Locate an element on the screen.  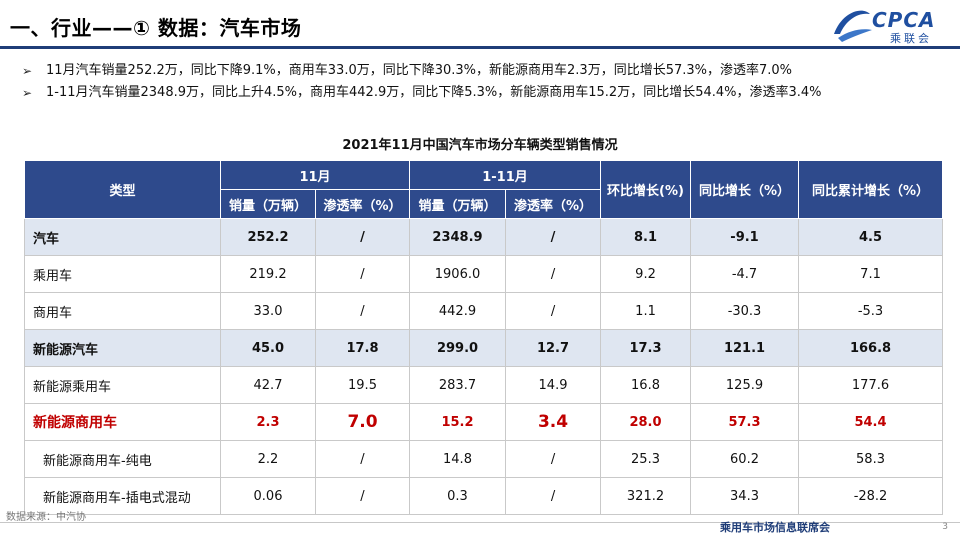
cpca-logo: CPCA 乘联会 is located at coordinates (888, 25).